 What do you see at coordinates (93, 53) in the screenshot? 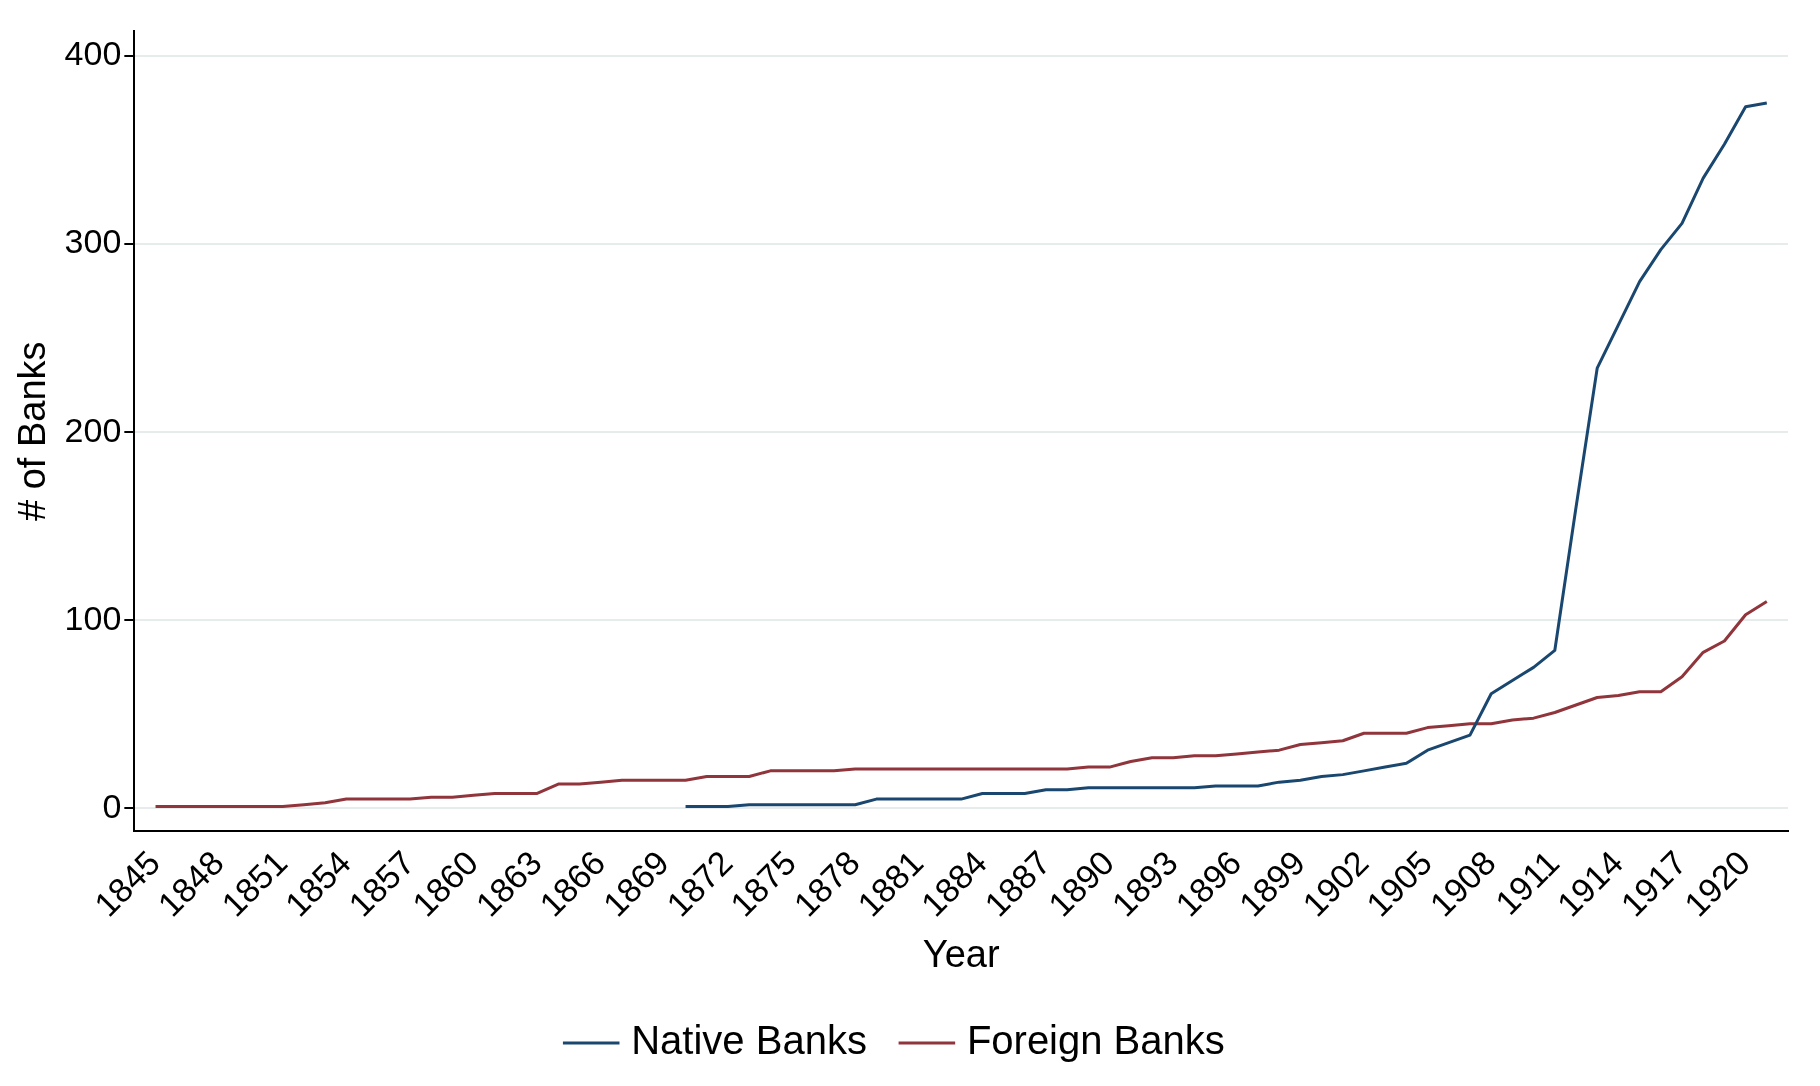
I see `y-tick-label: 400` at bounding box center [93, 53].